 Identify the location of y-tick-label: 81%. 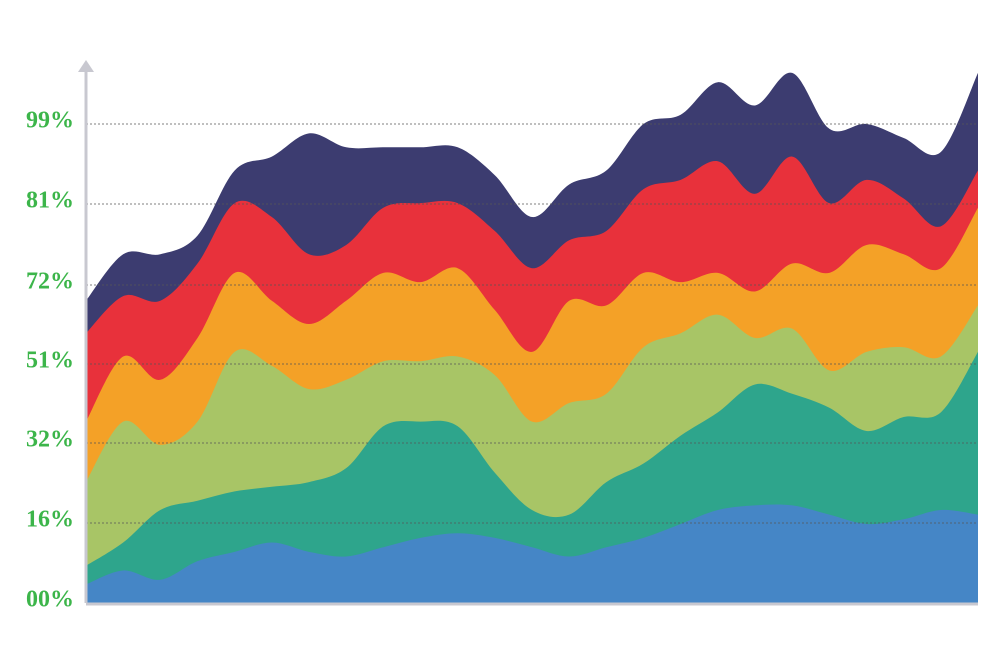
(50, 201).